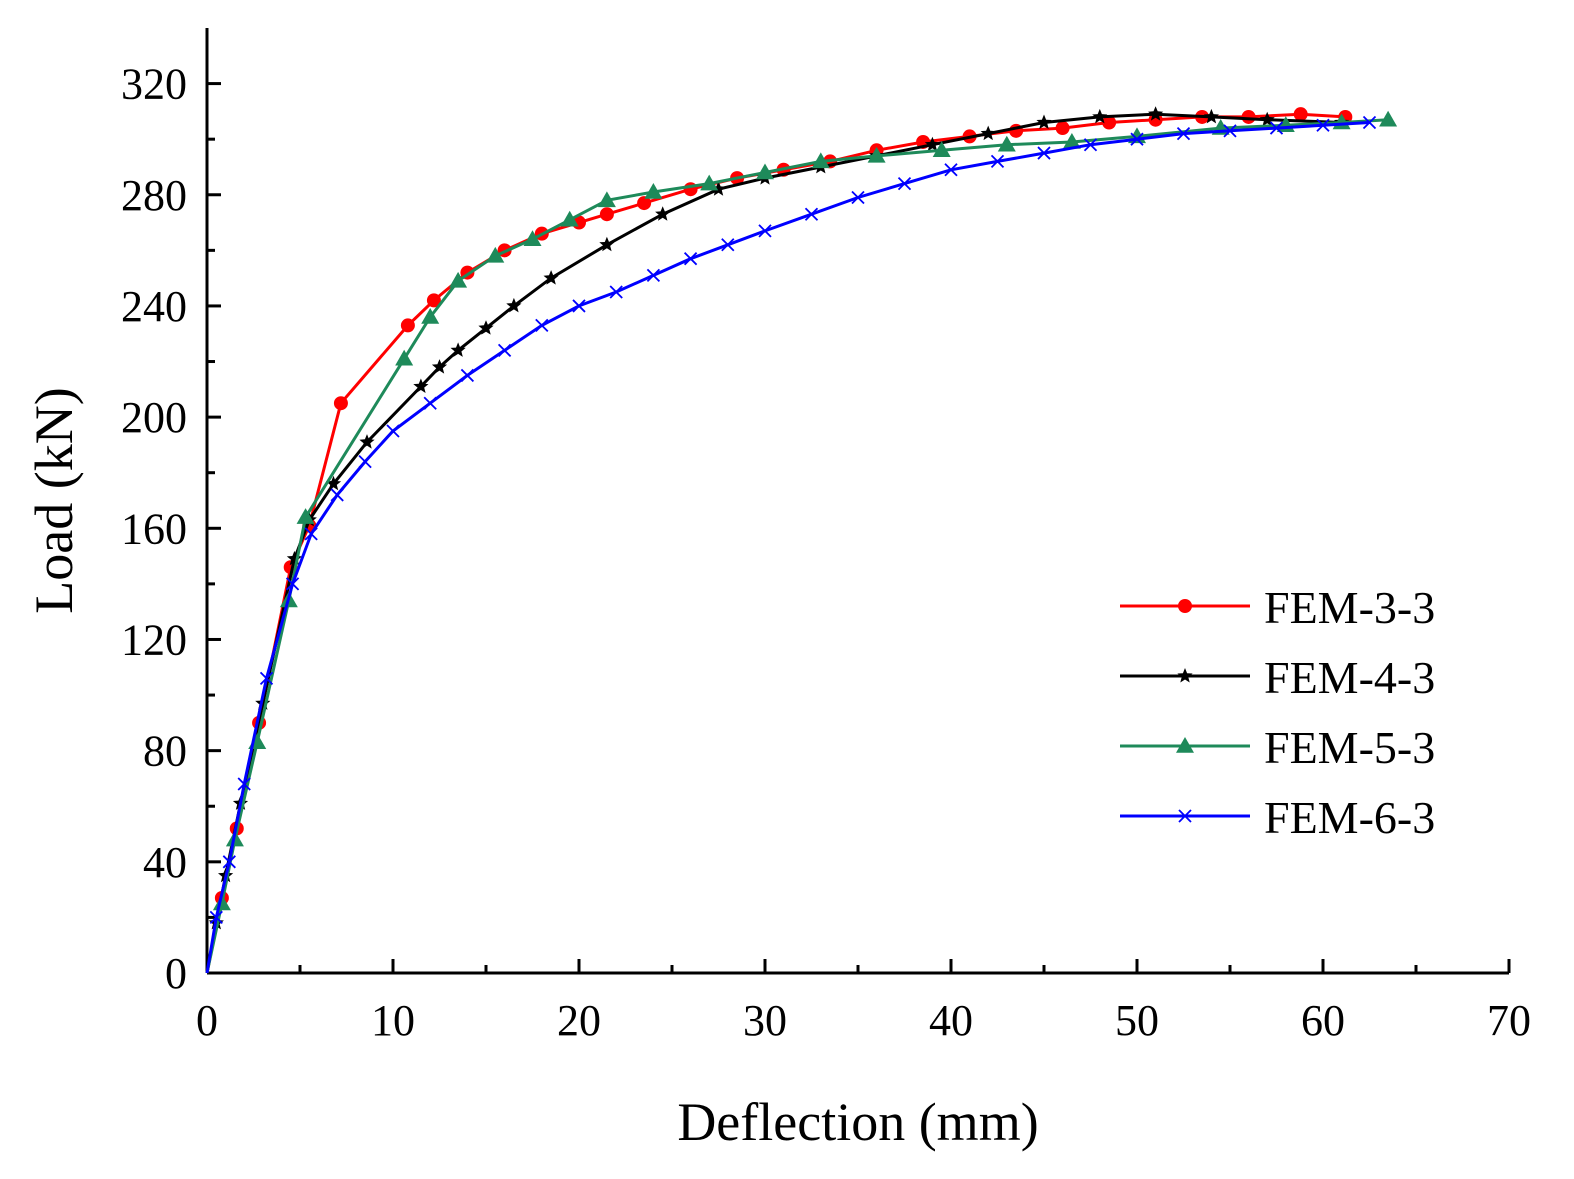  What do you see at coordinates (54, 500) in the screenshot?
I see `y-axis-title: Load (kN)` at bounding box center [54, 500].